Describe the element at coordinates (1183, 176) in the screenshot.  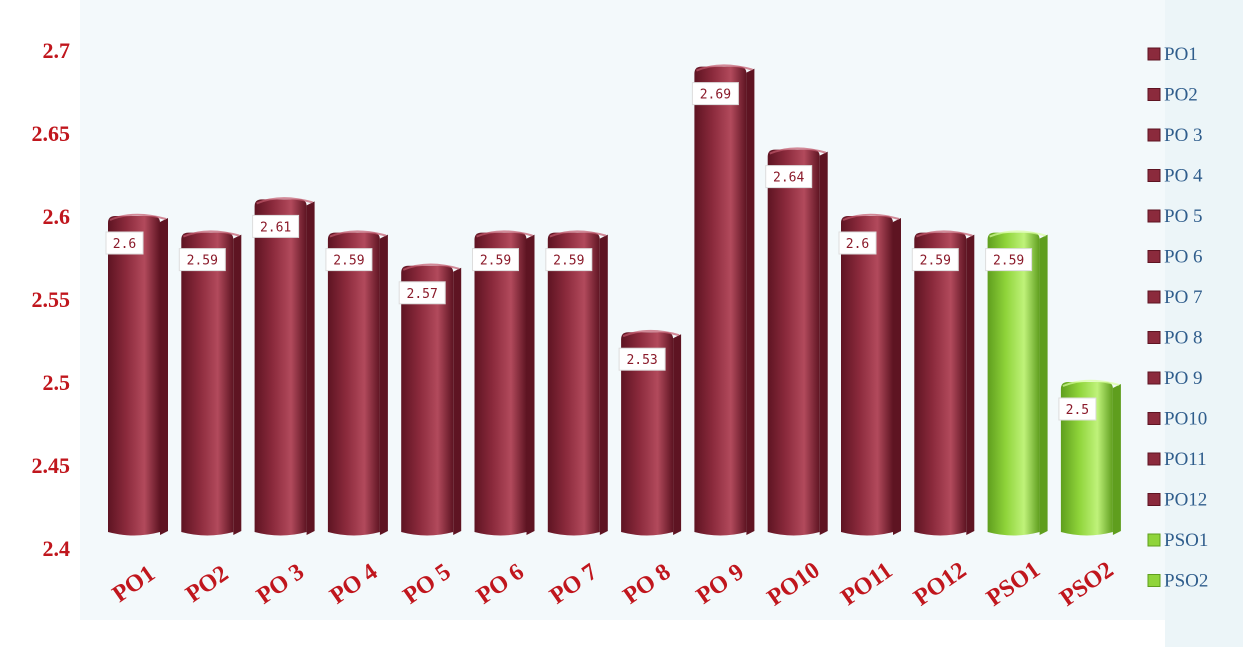
I see `legend-item: PO 4` at that location.